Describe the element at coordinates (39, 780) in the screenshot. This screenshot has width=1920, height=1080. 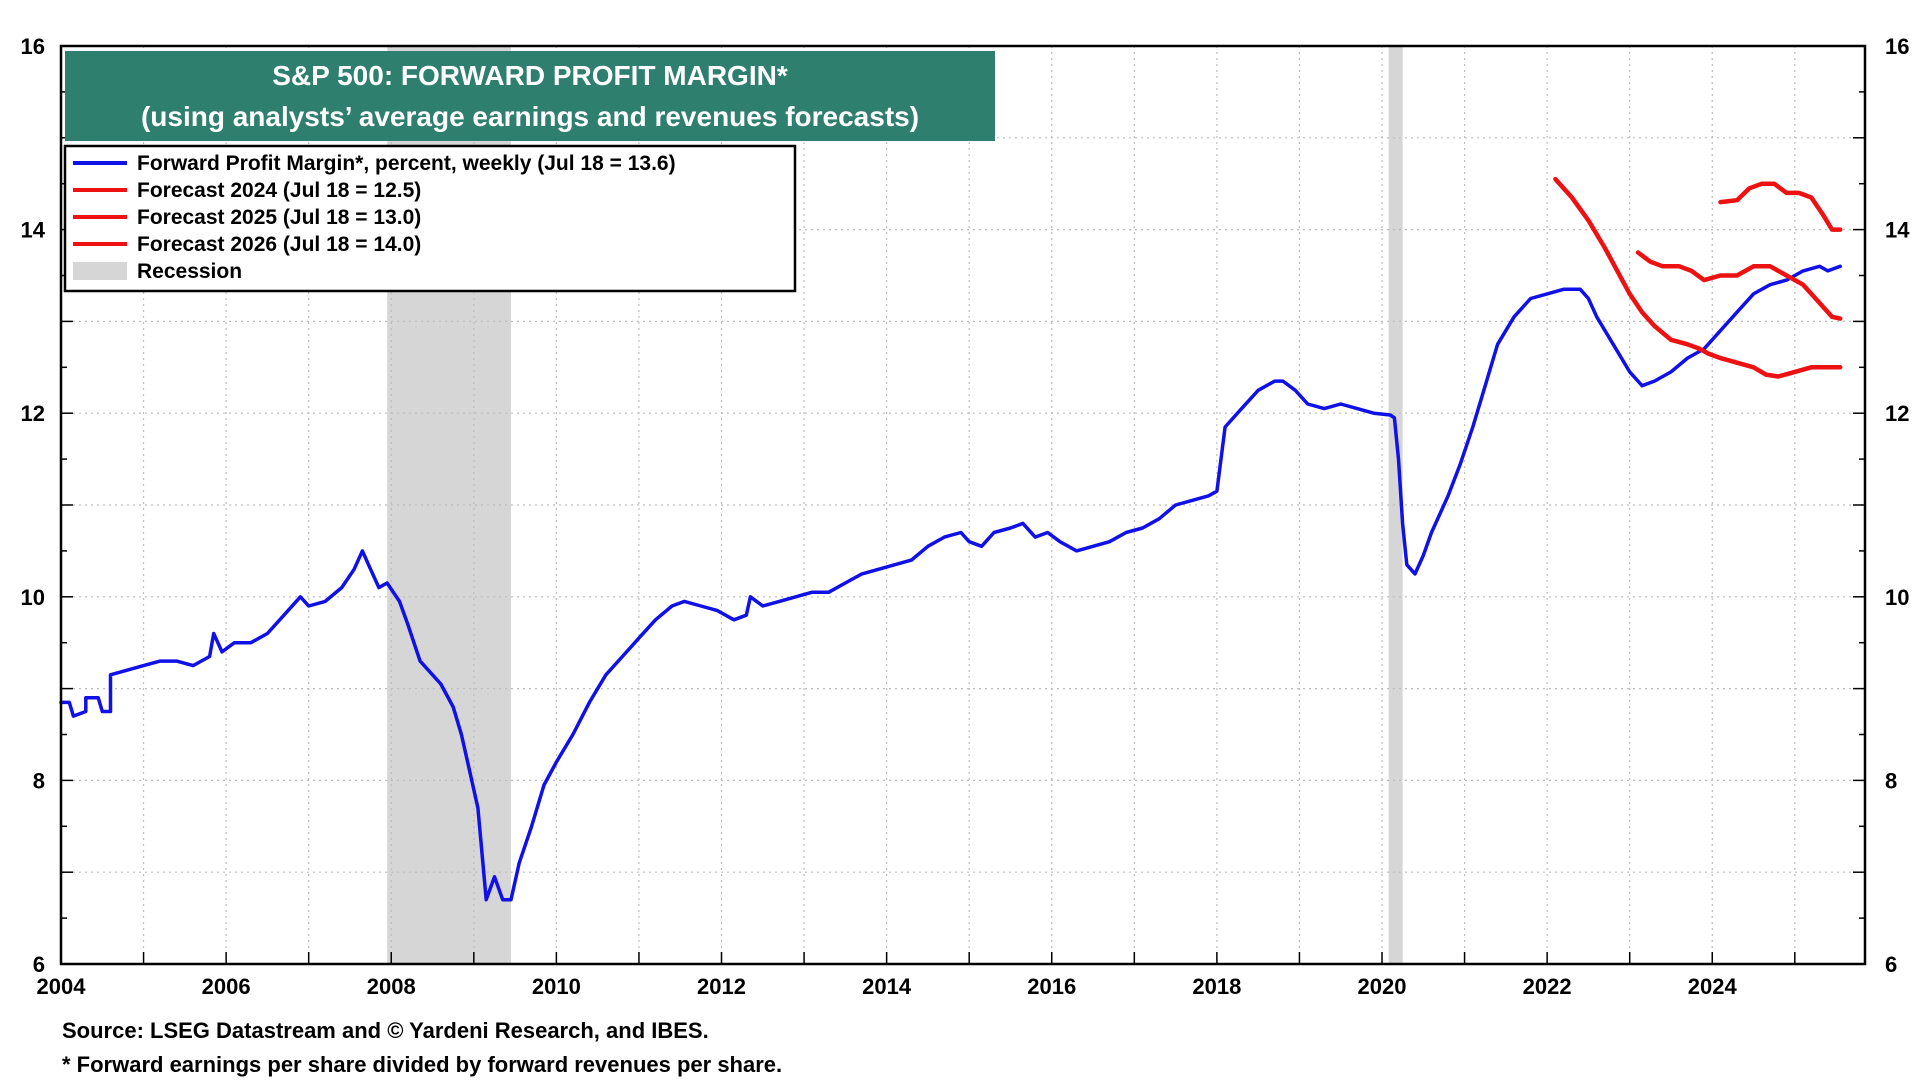
I see `y-tick-label-left: 8` at that location.